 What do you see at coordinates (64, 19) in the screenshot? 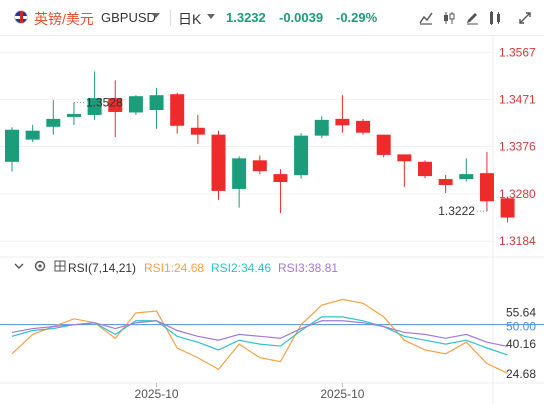
I see `pair-name: 英镑/美元` at bounding box center [64, 19].